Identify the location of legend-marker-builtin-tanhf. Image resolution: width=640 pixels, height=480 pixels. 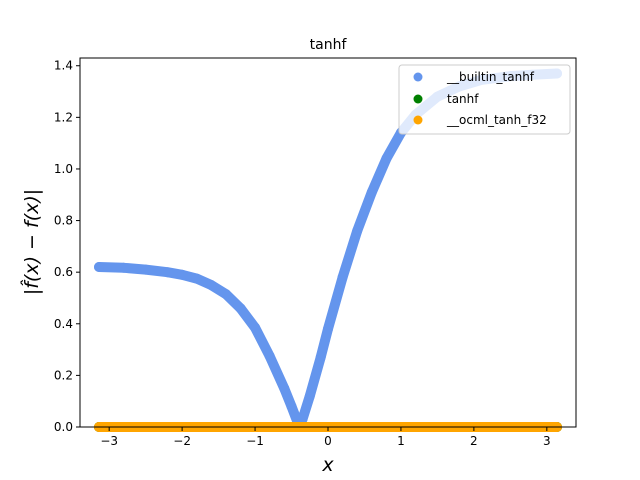
(418, 77).